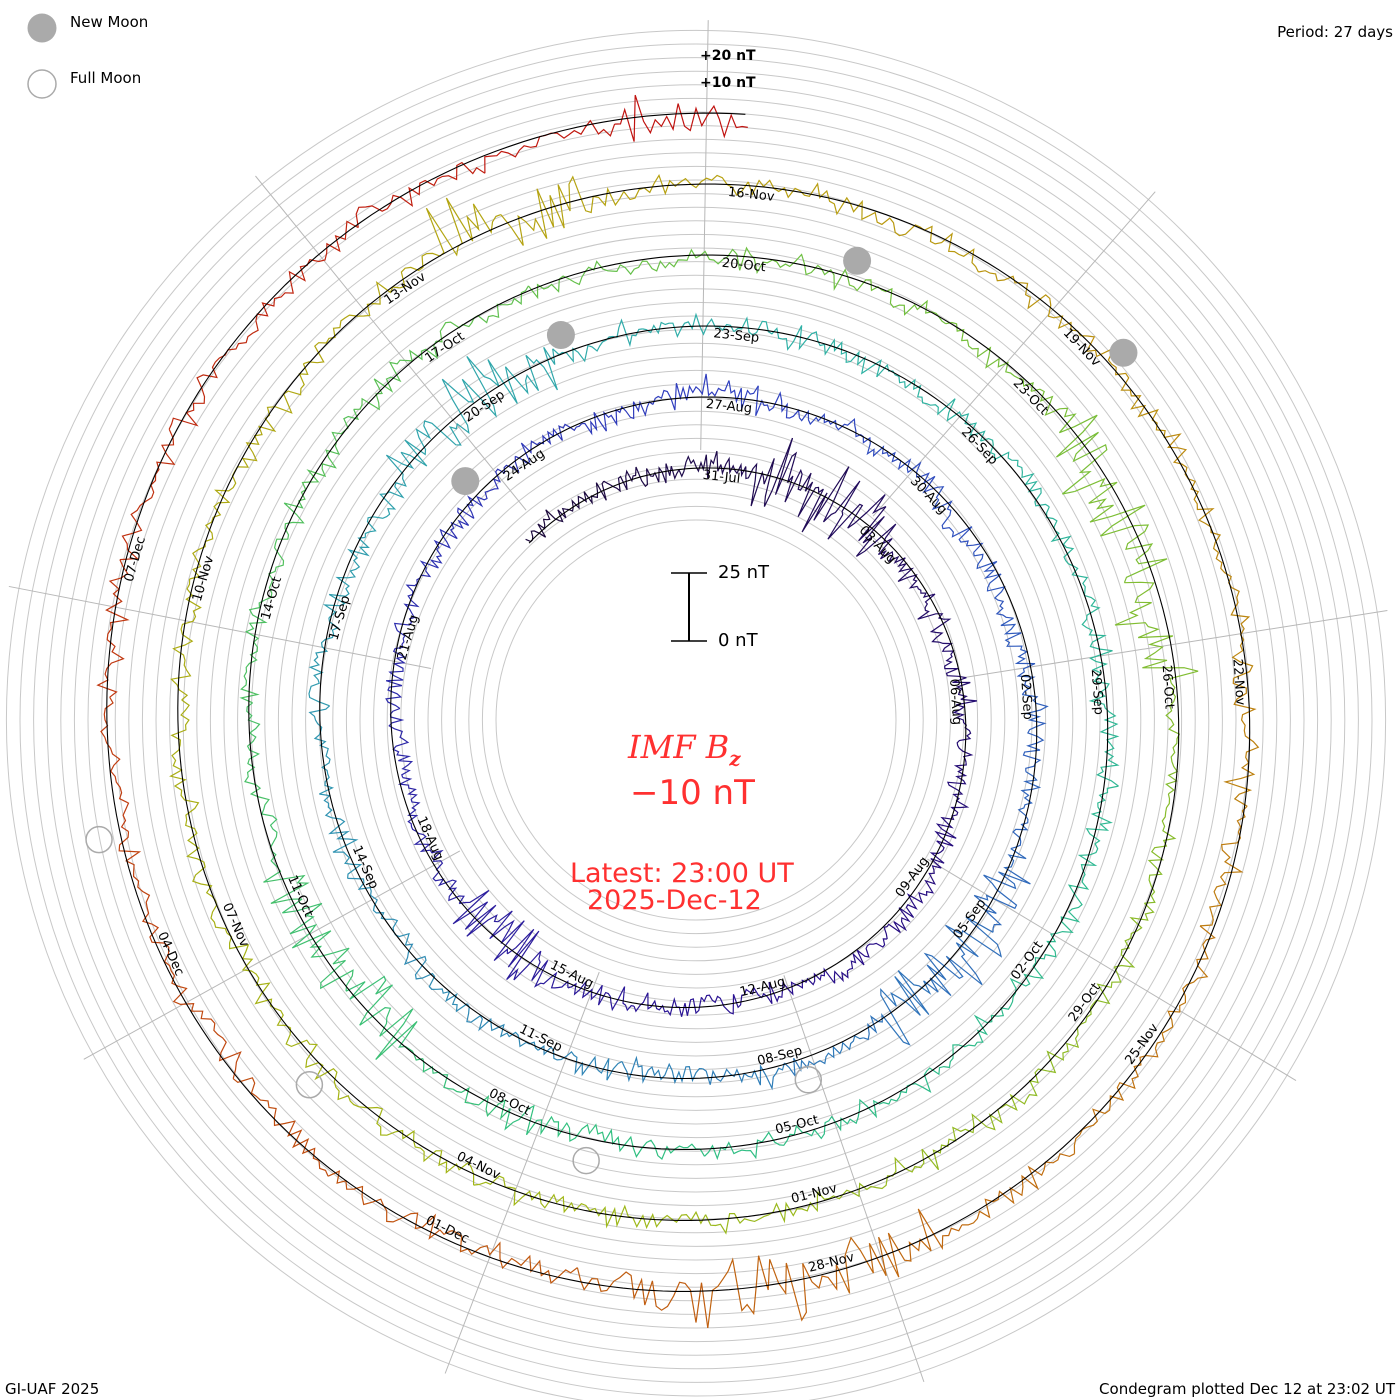 The image size is (1400, 1400). Describe the element at coordinates (309, 1085) in the screenshot. I see `full-moon-marker` at that location.